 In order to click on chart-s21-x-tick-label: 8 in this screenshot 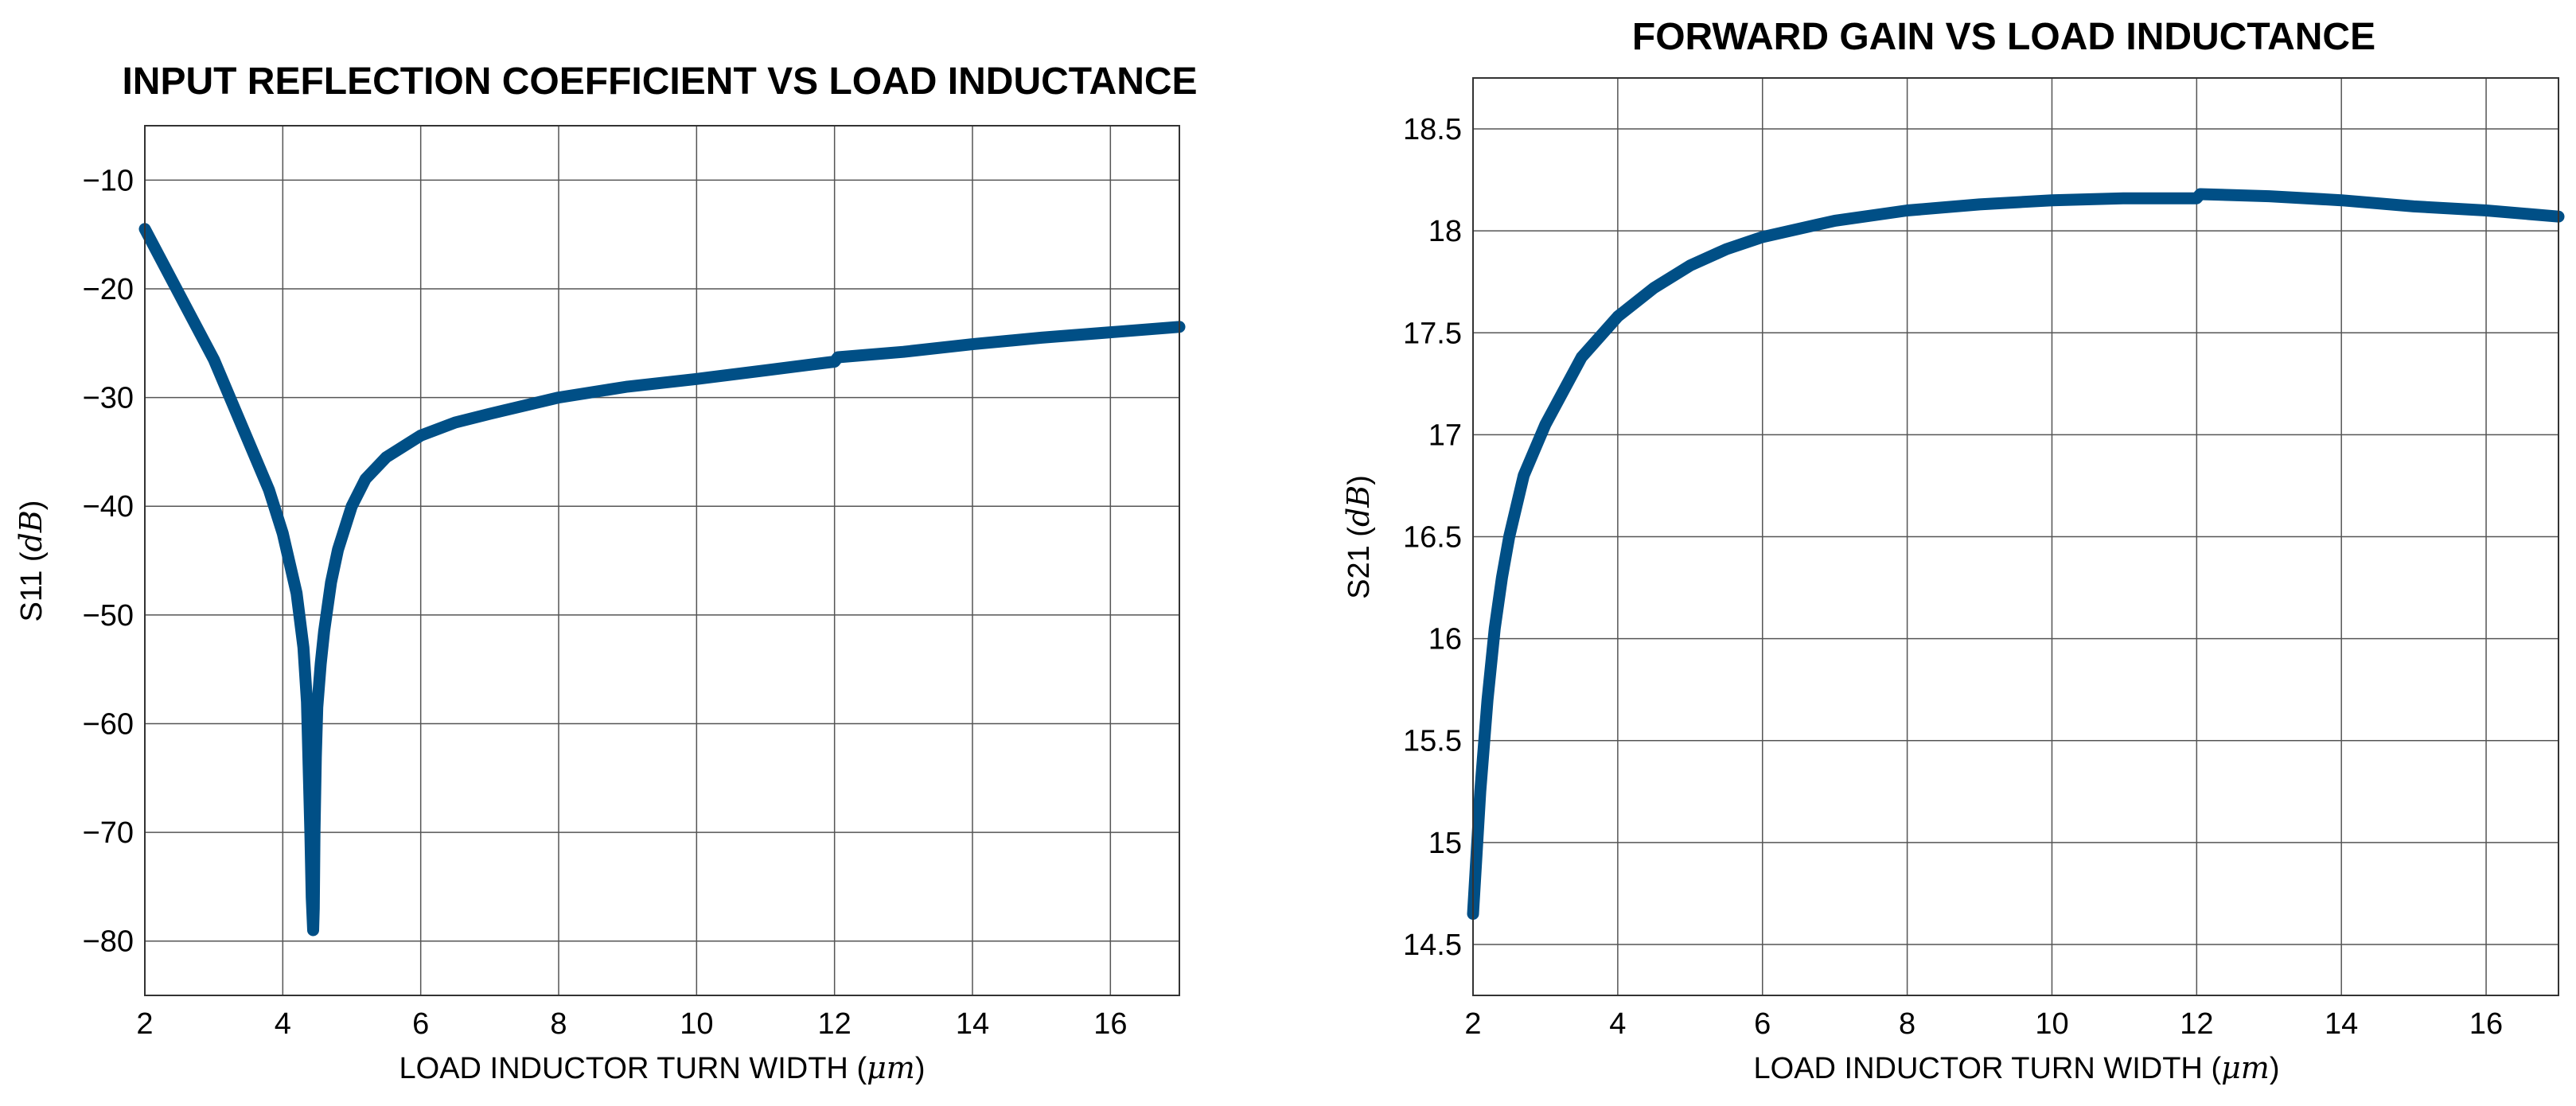, I will do `click(1907, 1024)`.